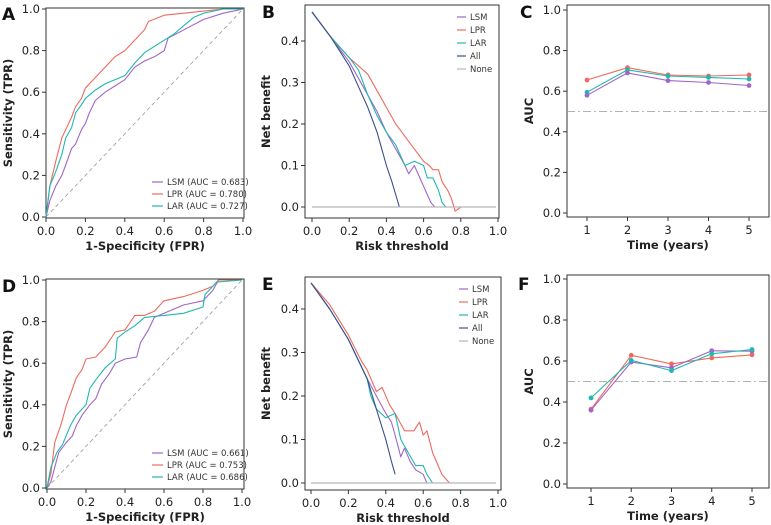 This screenshot has width=771, height=525. Describe the element at coordinates (586, 230) in the screenshot. I see `x-tick-label: 1` at that location.